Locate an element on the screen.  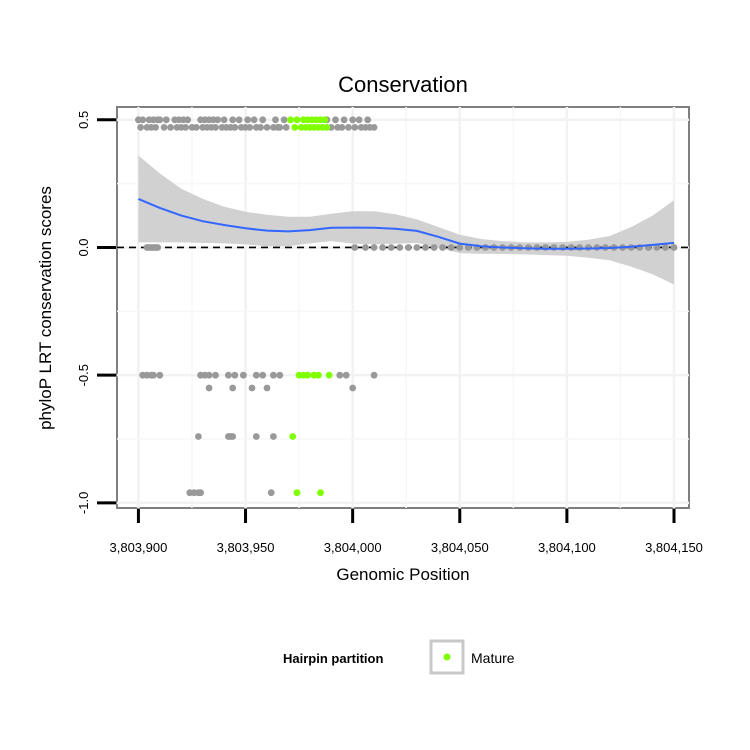
x-tick-label: 3,804,100 is located at coordinates (567, 547).